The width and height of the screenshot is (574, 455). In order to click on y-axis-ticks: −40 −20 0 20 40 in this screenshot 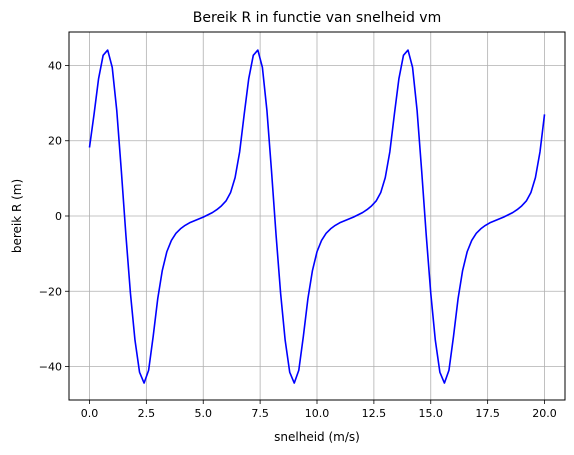, I will do `click(54, 216)`.